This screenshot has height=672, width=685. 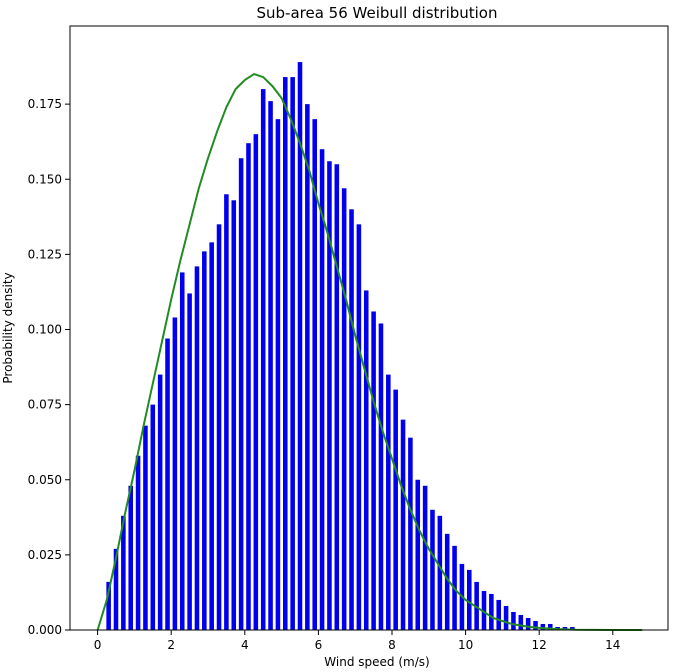 What do you see at coordinates (98, 645) in the screenshot?
I see `x-tick-label: 0` at bounding box center [98, 645].